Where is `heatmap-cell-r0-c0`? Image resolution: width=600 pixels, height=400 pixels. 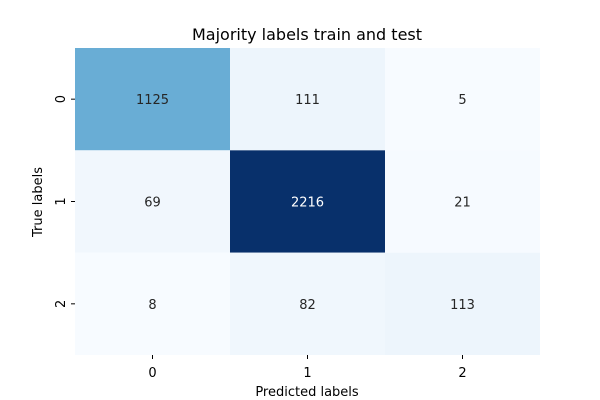
heatmap-cell-r0-c0 is located at coordinates (152, 99).